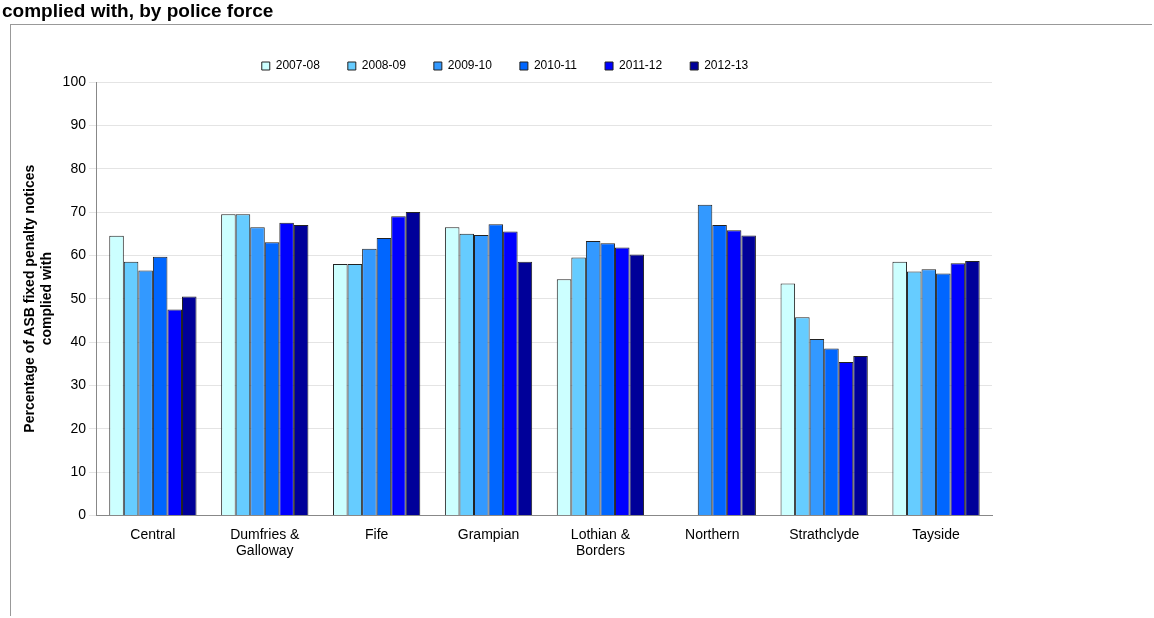 The image size is (1154, 618). What do you see at coordinates (726, 65) in the screenshot?
I see `legend-label: 2012-13` at bounding box center [726, 65].